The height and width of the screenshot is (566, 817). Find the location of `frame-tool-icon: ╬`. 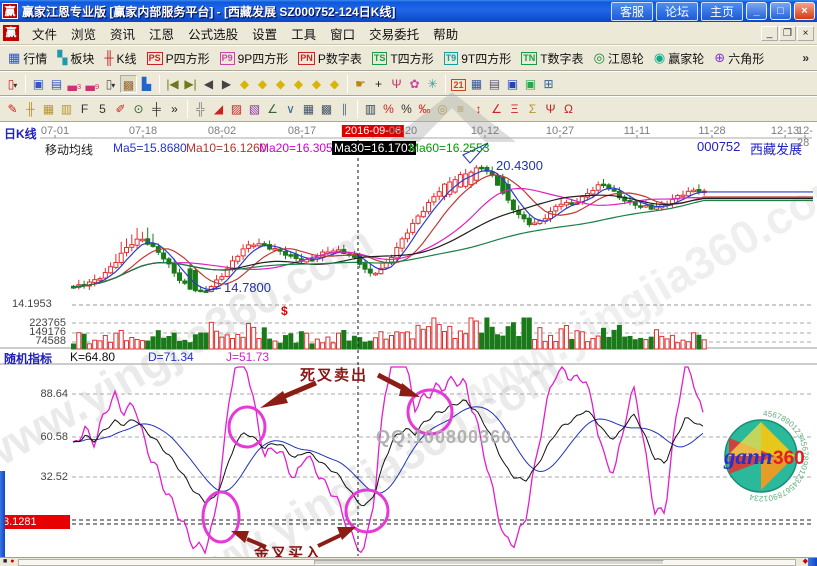

frame-tool-icon: ╬ is located at coordinates (200, 109).